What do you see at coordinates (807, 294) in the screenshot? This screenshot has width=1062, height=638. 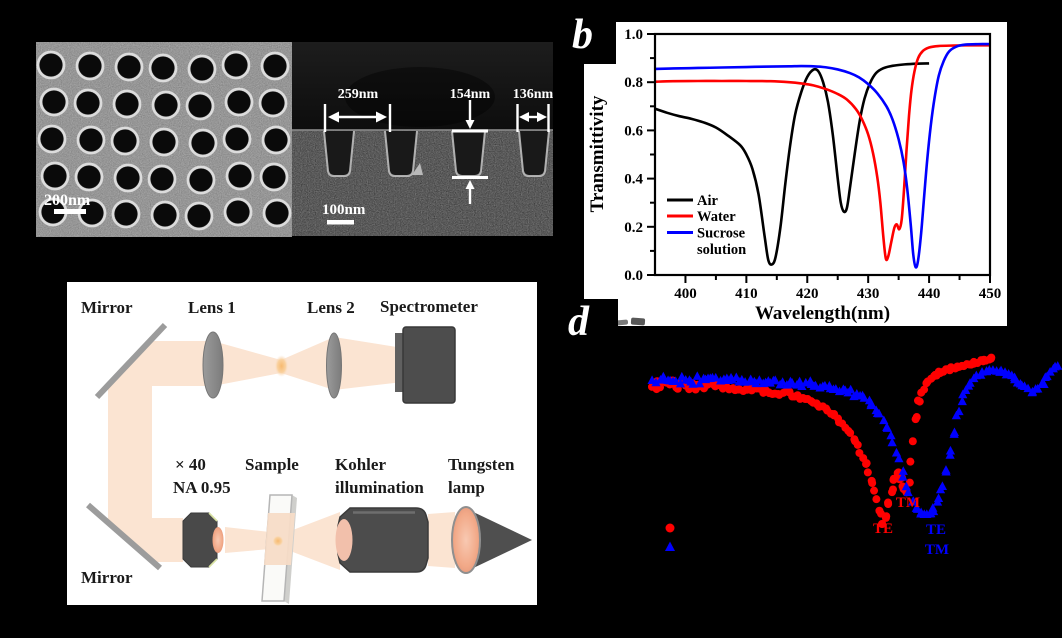 I see `x-tick-label: 420` at bounding box center [807, 294].